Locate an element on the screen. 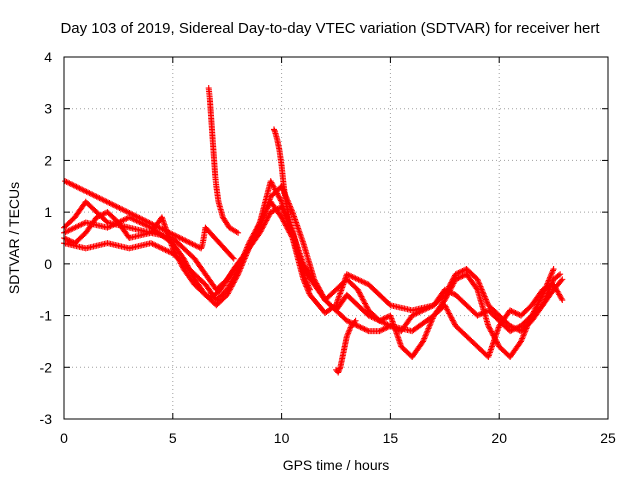  y-tick-labels: -3 -2 -1 0 1 2 3 4 is located at coordinates (46, 238).